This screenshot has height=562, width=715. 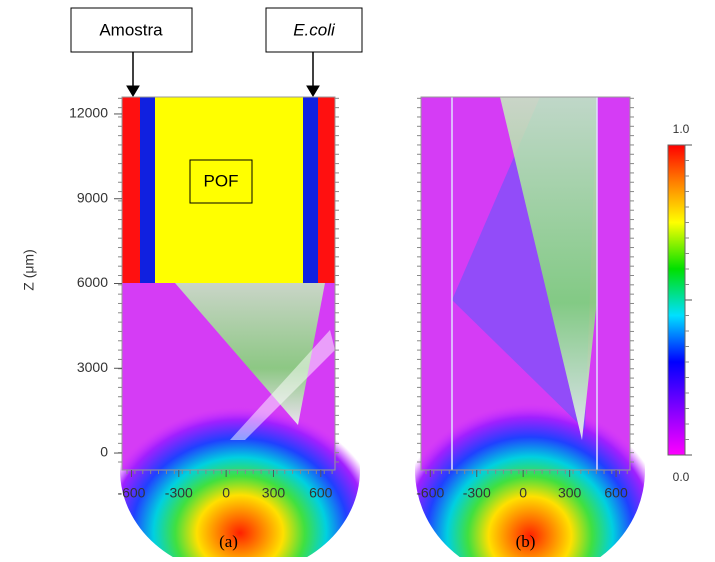 What do you see at coordinates (221, 180) in the screenshot?
I see `annotation: POF` at bounding box center [221, 180].